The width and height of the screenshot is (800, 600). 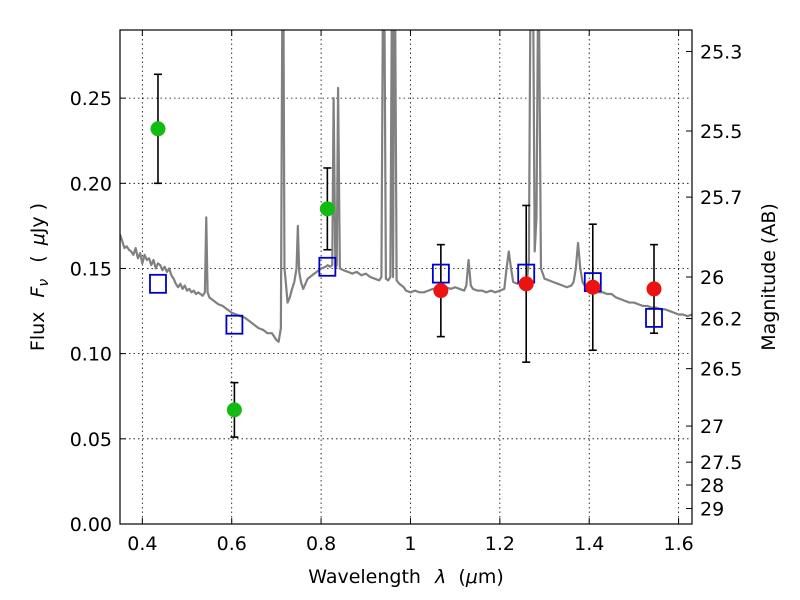 I want to click on x-tick-label: 1, so click(x=410, y=544).